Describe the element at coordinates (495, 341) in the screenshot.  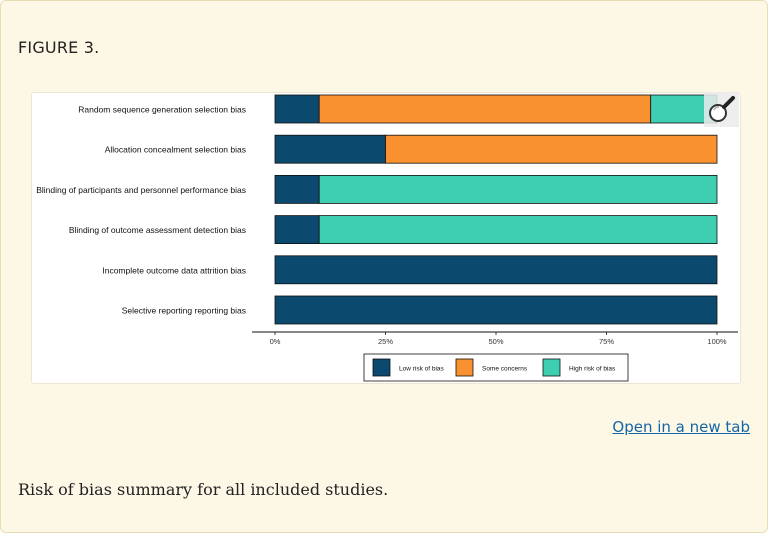
I see `x-tick-label: 50%` at that location.